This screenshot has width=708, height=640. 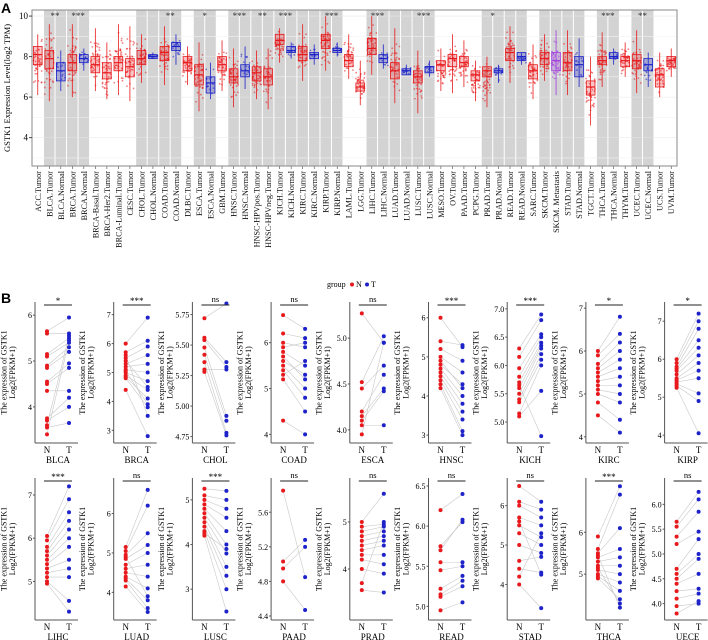 I want to click on y-tick-label: 4, so click(x=187, y=545).